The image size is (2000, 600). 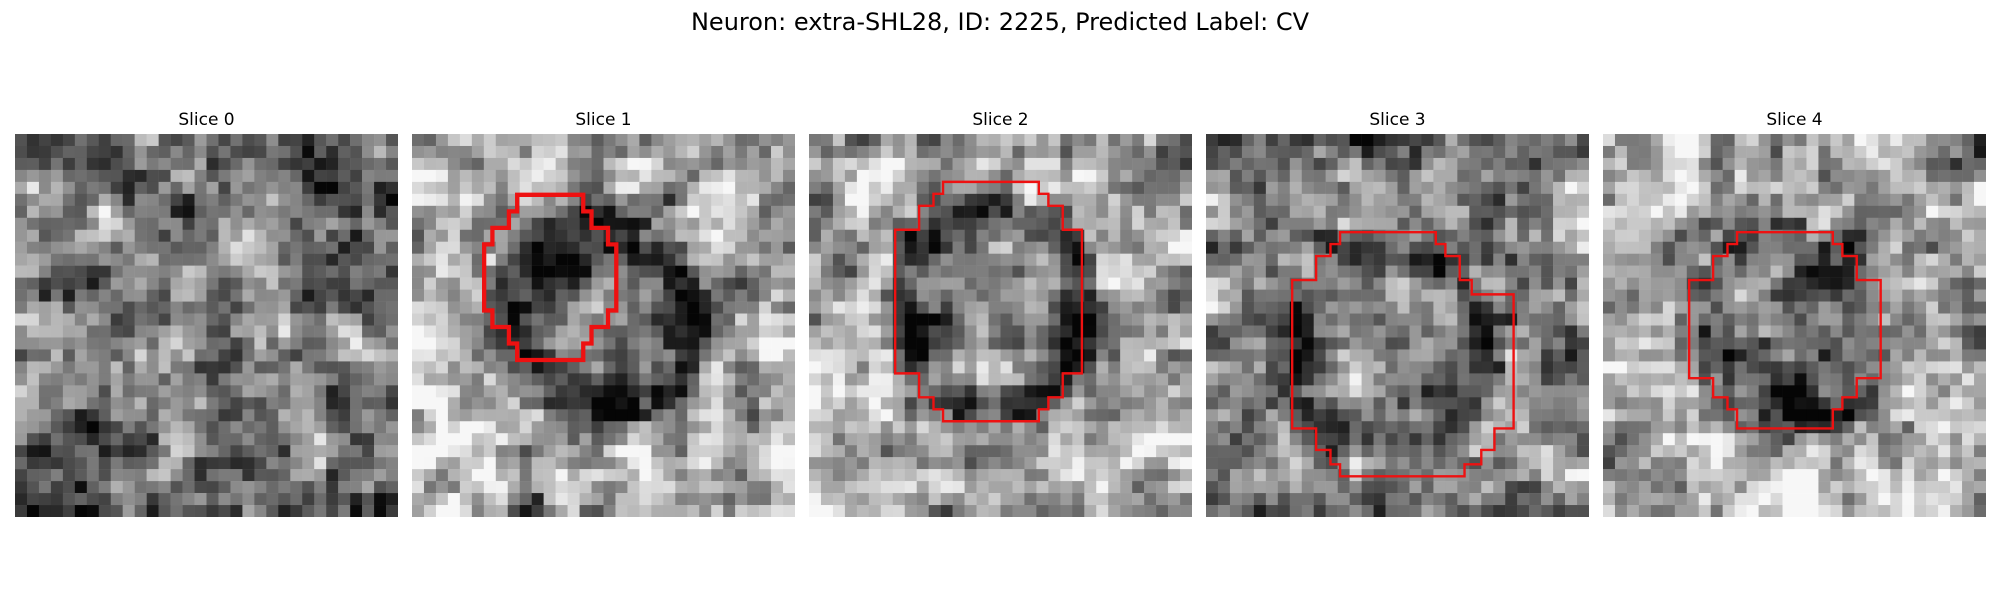 I want to click on slice-panel-3: Slice 3, so click(x=1397, y=314).